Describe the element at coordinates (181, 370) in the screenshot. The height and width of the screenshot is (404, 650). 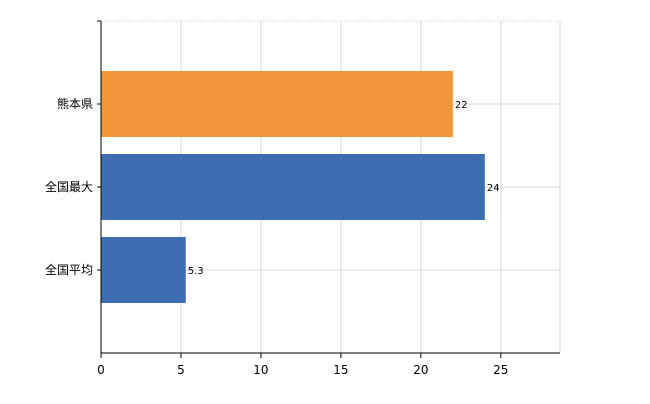
I see `x-tick-label: 5` at that location.